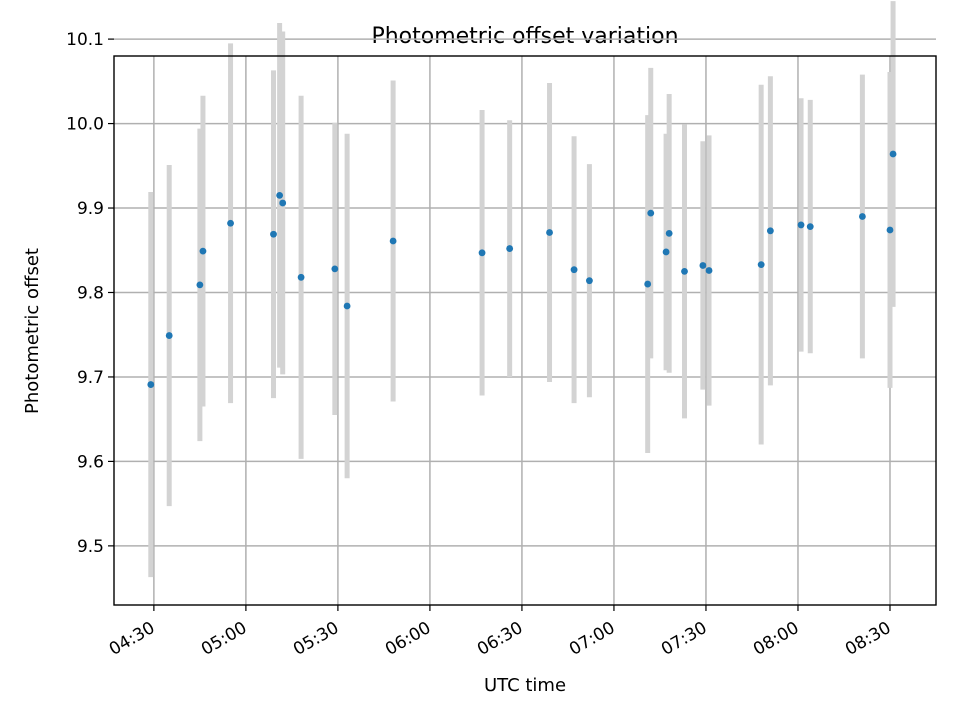 The image size is (960, 720). I want to click on y-tick-label: 9.9, so click(90, 209).